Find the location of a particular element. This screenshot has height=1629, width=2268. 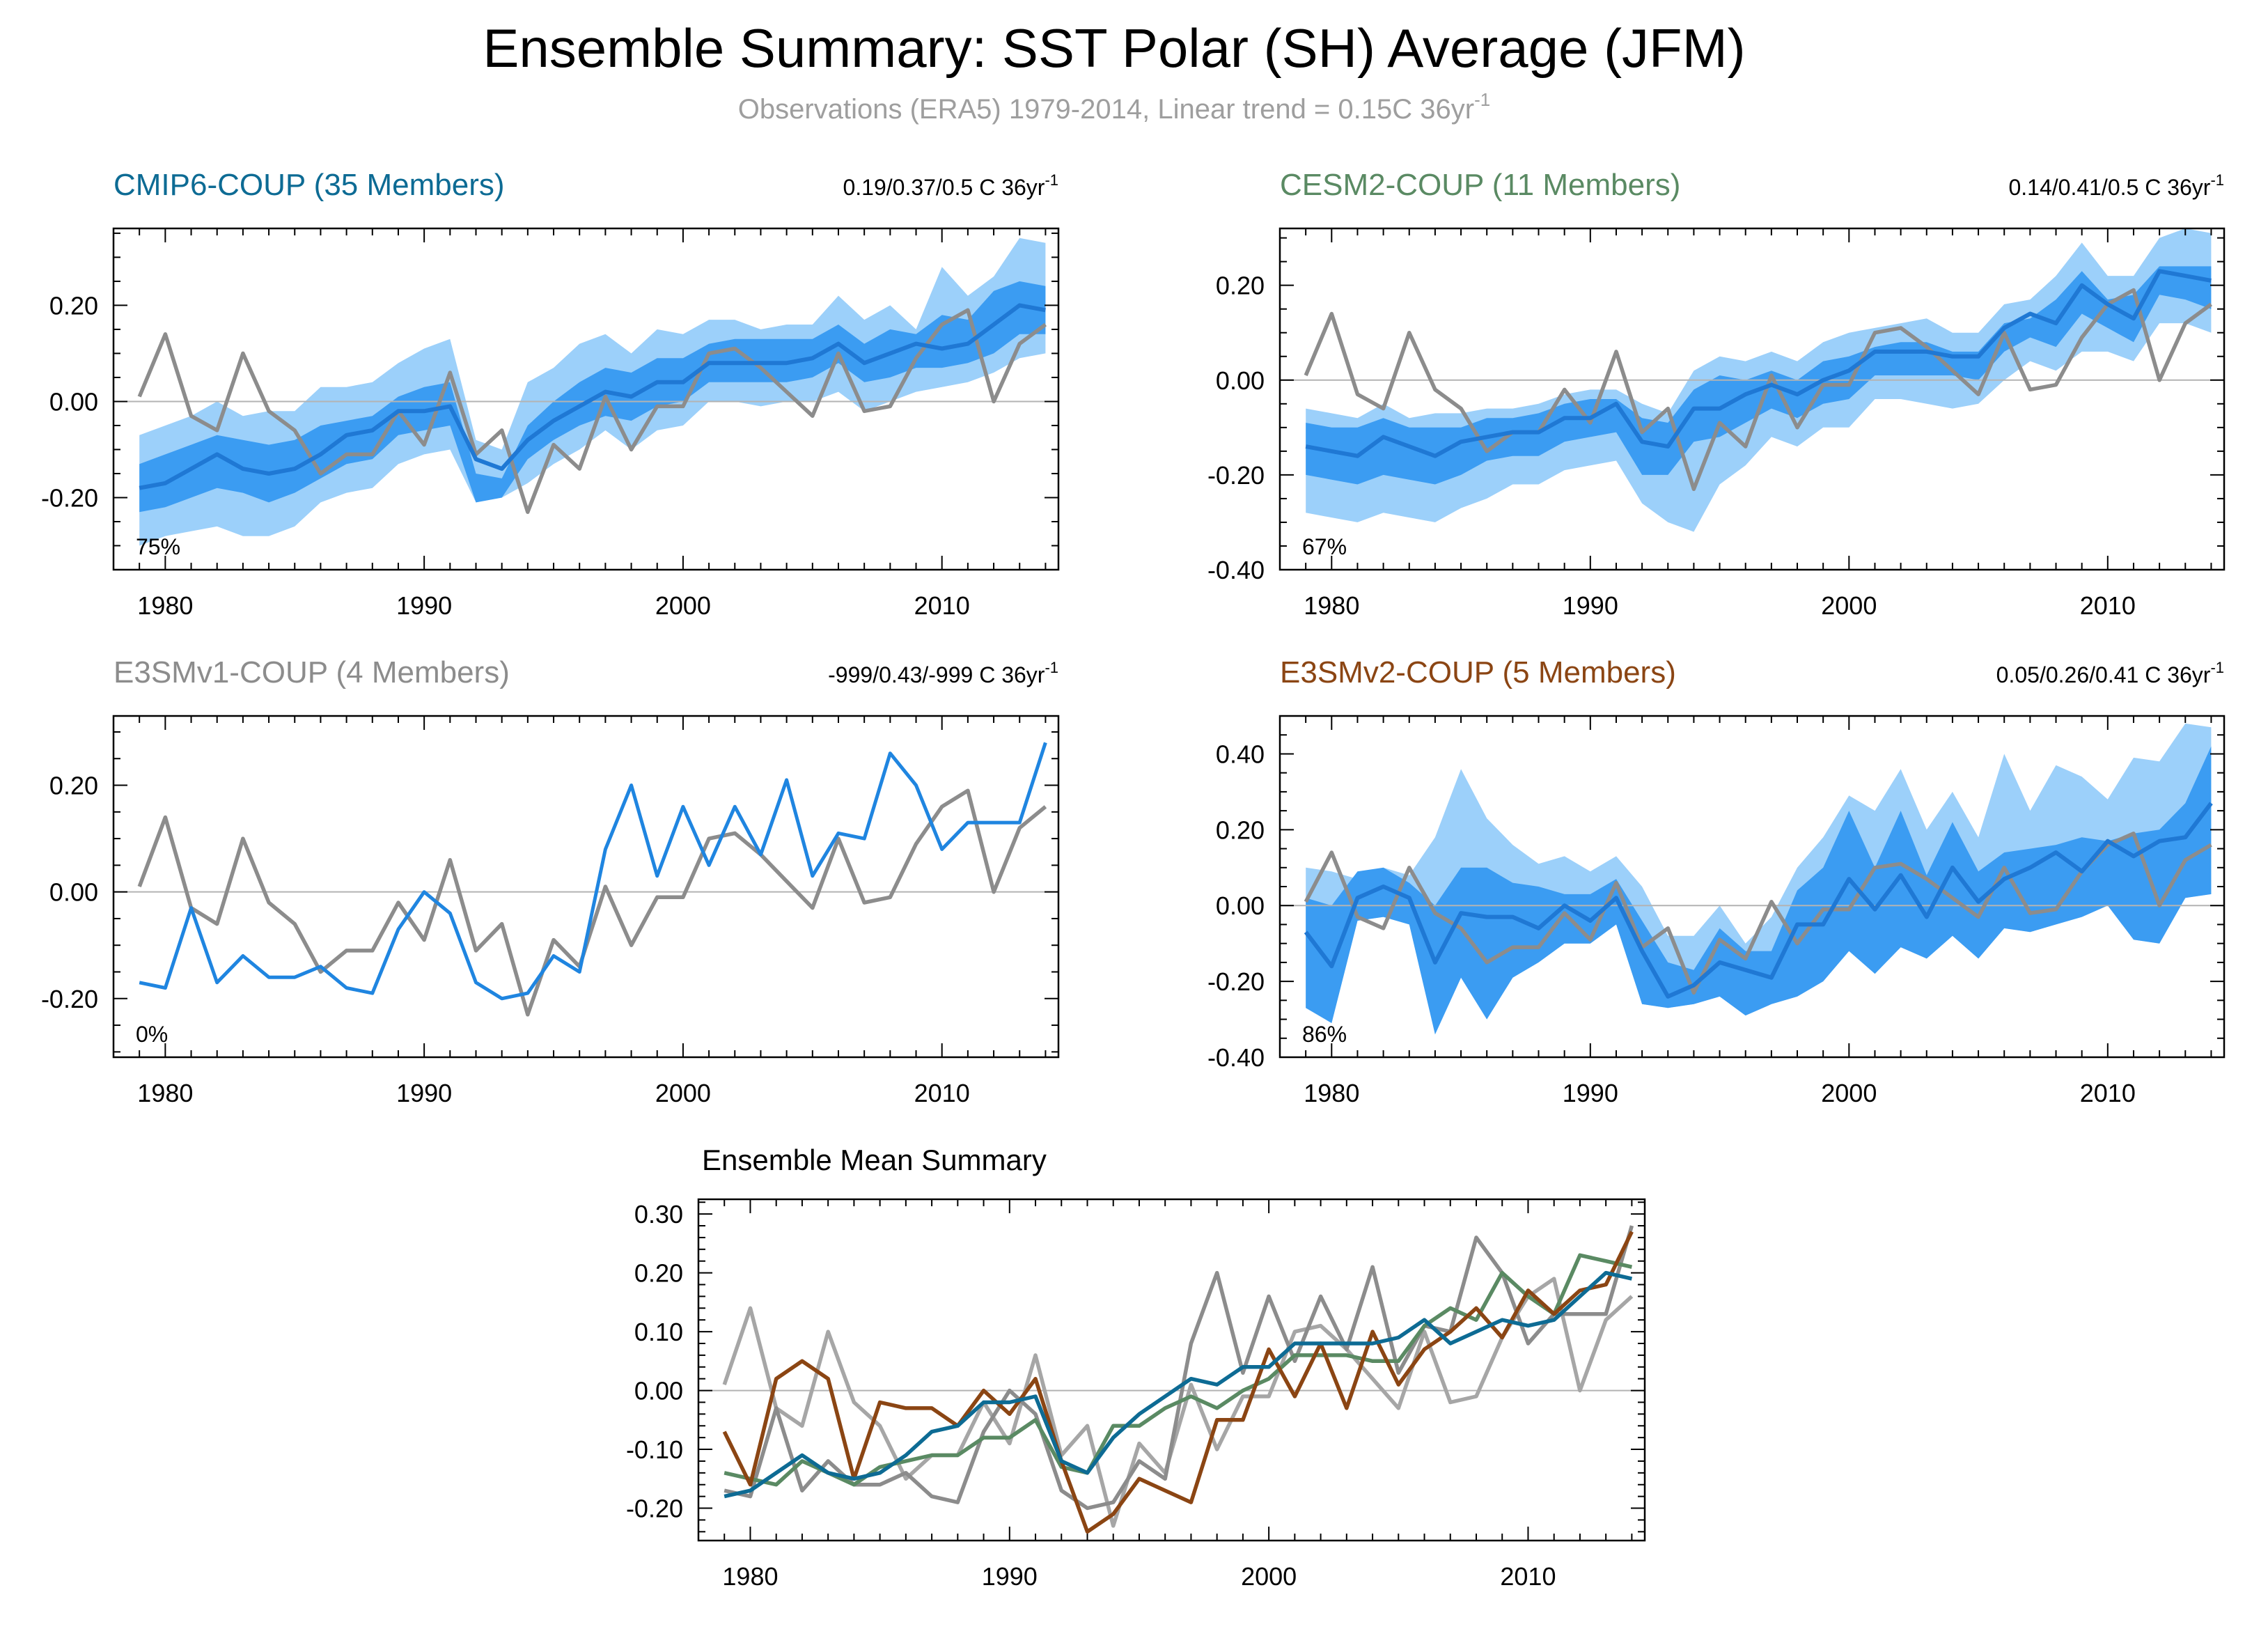

trend-label-text: 0.19/0.37/0.5 C 36yr is located at coordinates (944, 187).